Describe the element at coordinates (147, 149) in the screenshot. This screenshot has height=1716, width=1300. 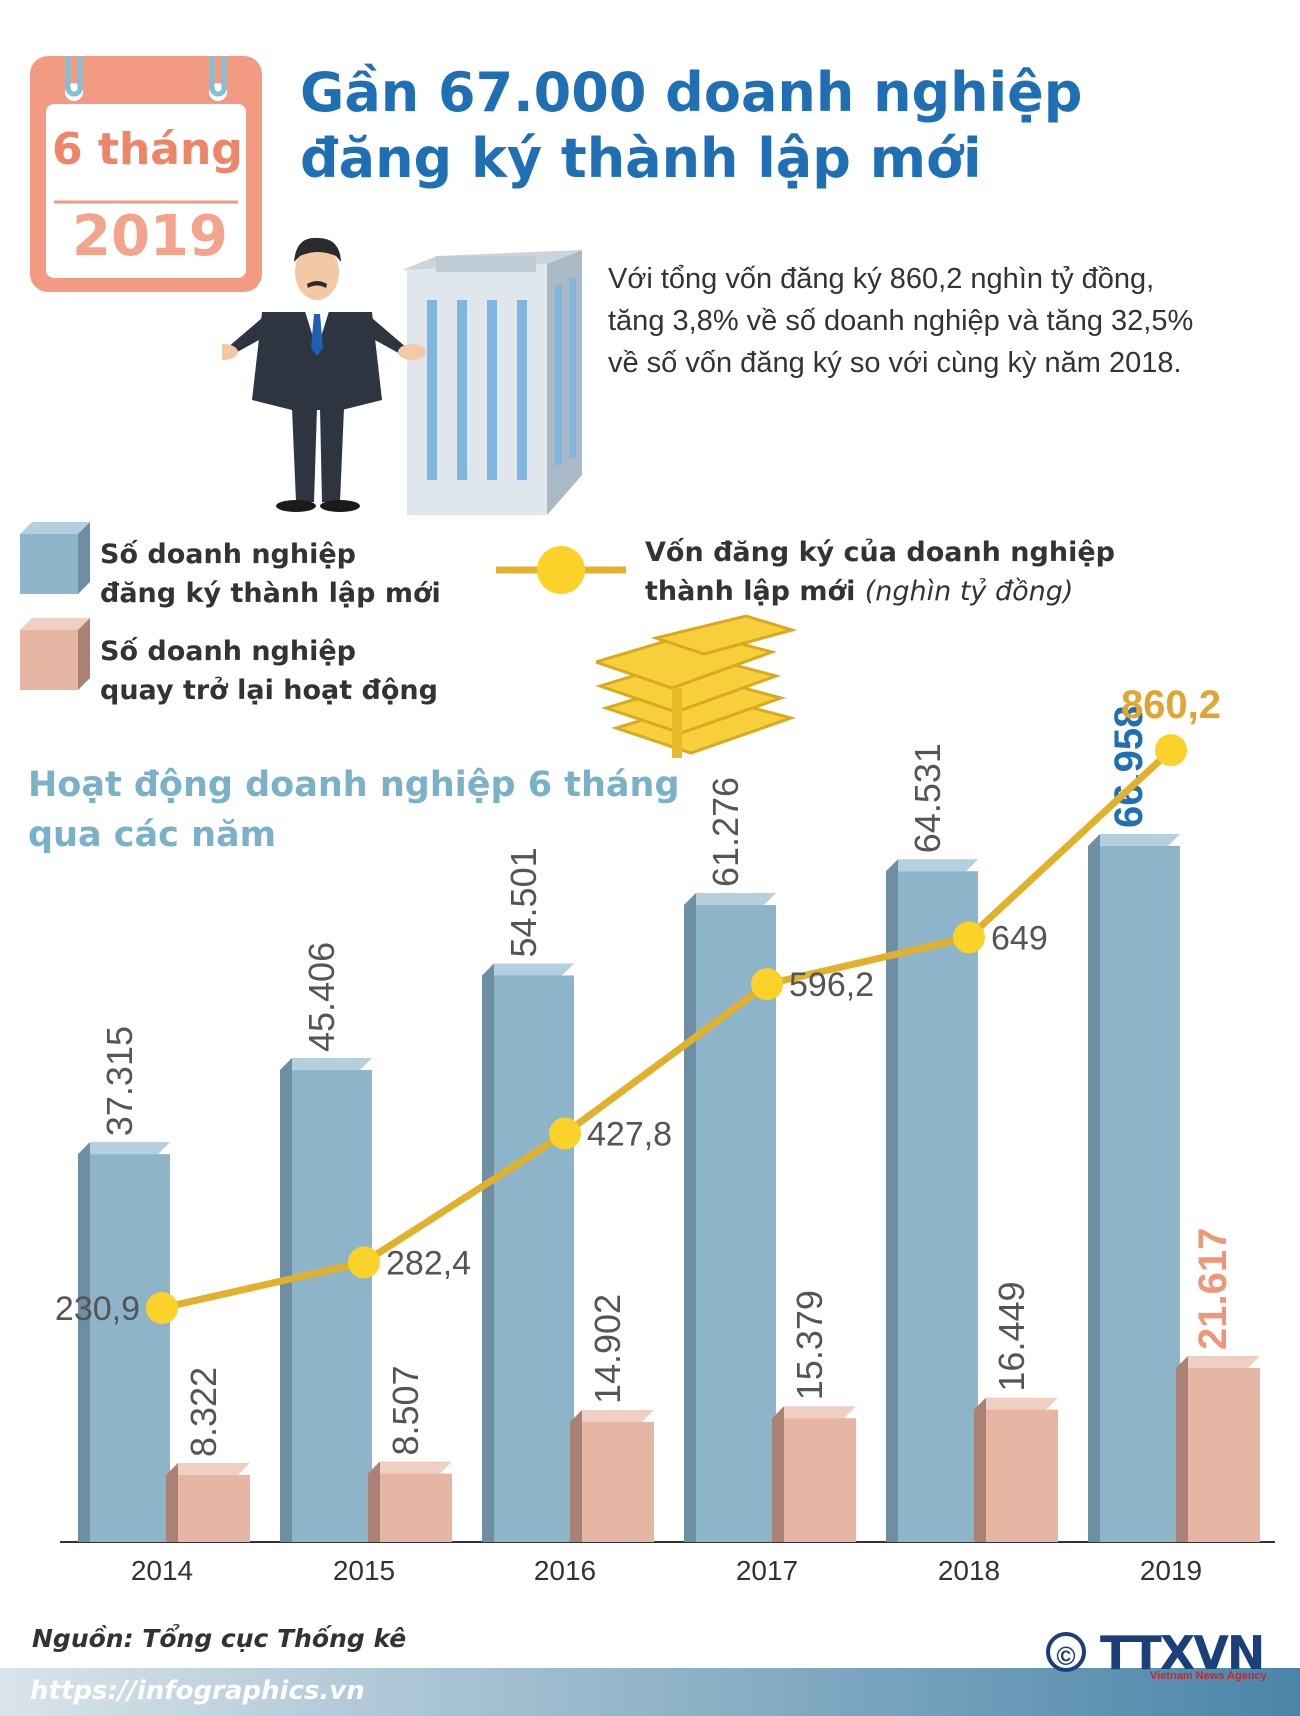
I see `badge-period: 6 tháng` at that location.